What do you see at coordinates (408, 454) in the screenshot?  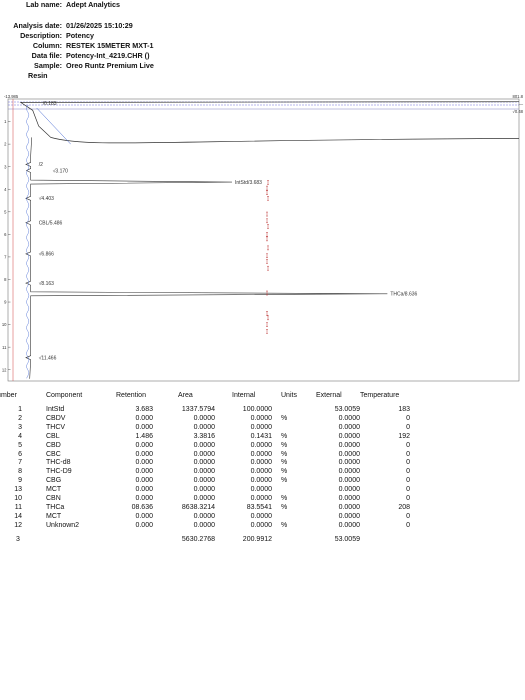 I see `table-cell-r5-c7: 0` at bounding box center [408, 454].